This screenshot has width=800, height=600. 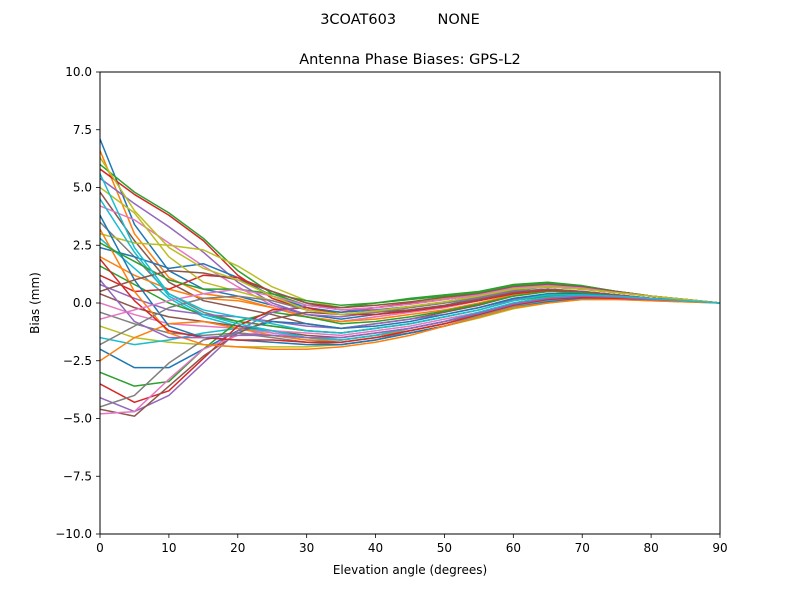 I want to click on y-axis: −10.0 −7.5 −5.0 −2.5 0.0 2.5 5.0 7.5 10.0, so click(x=77, y=303).